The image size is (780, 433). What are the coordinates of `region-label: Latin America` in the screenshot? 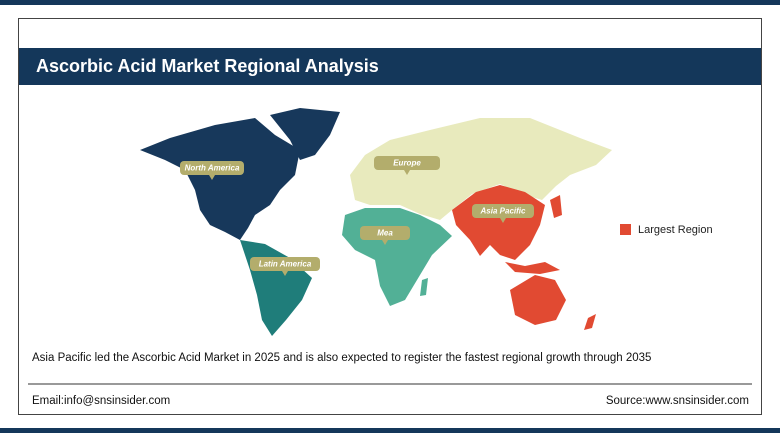 It's located at (285, 266).